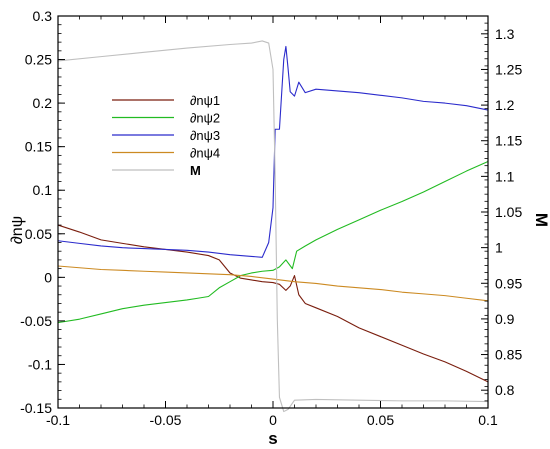 This screenshot has height=449, width=550. I want to click on legend-label-4: ∂nψ4, so click(205, 153).